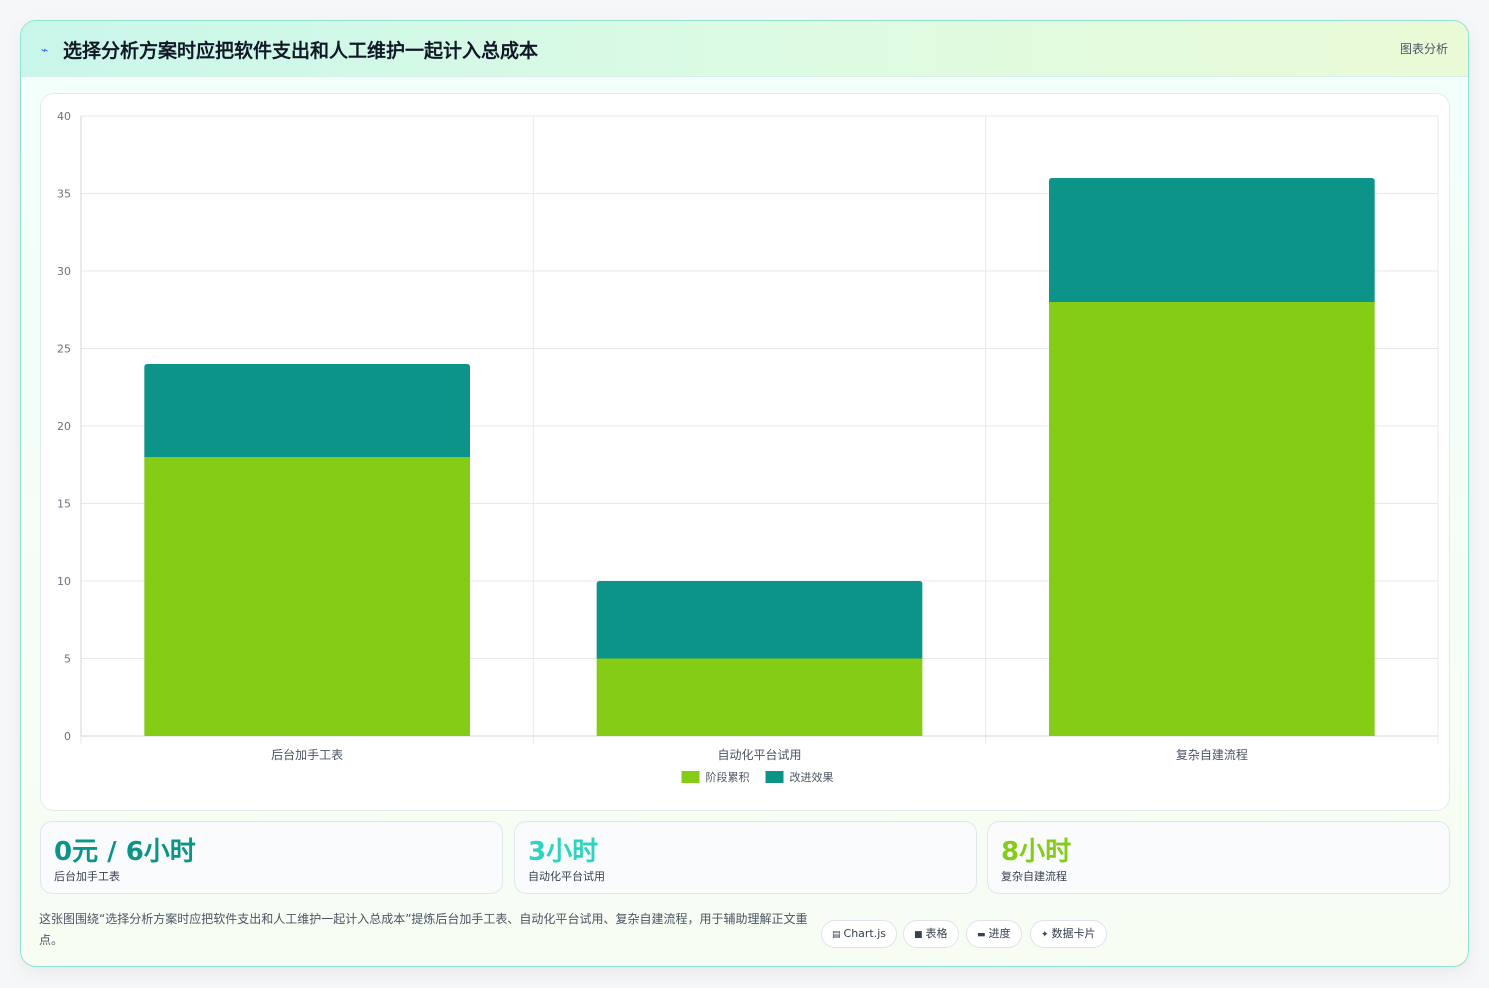  I want to click on stat-card: 0元 / 6小时 后台加手工表, so click(271, 857).